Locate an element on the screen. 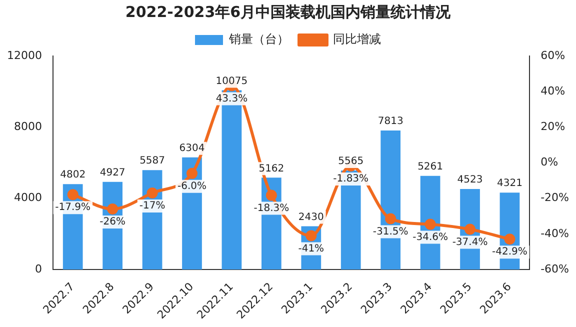 This screenshot has height=327, width=576. data-label: -18.3% is located at coordinates (272, 208).